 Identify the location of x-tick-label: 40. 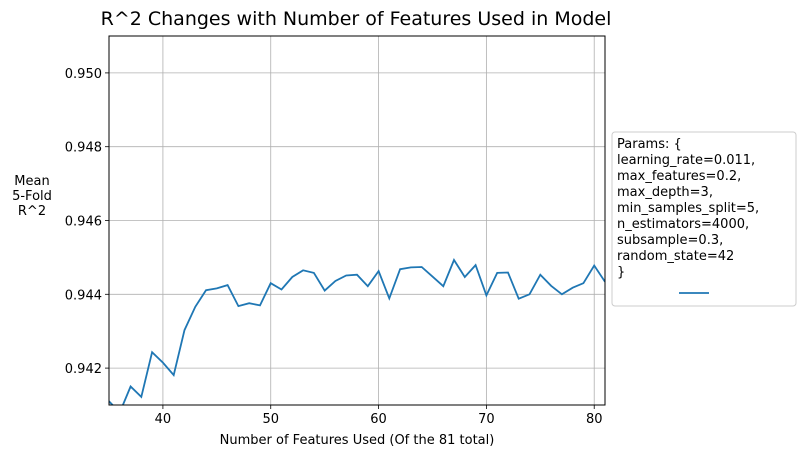
(163, 419).